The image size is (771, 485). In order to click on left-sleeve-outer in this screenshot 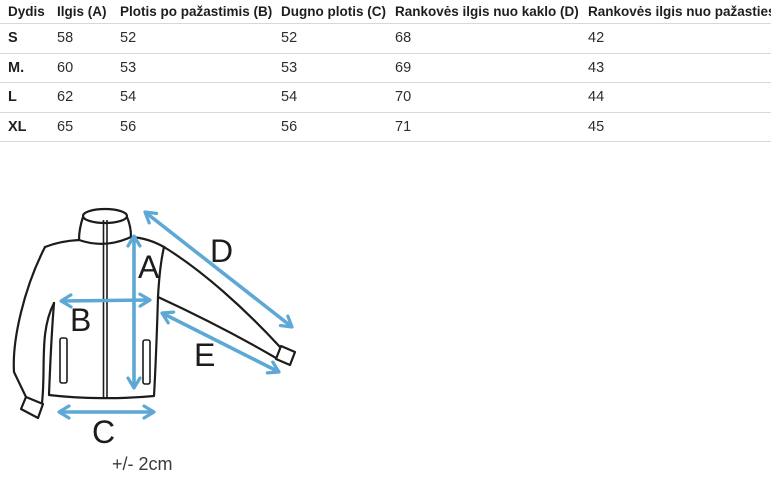, I will do `click(29, 322)`.